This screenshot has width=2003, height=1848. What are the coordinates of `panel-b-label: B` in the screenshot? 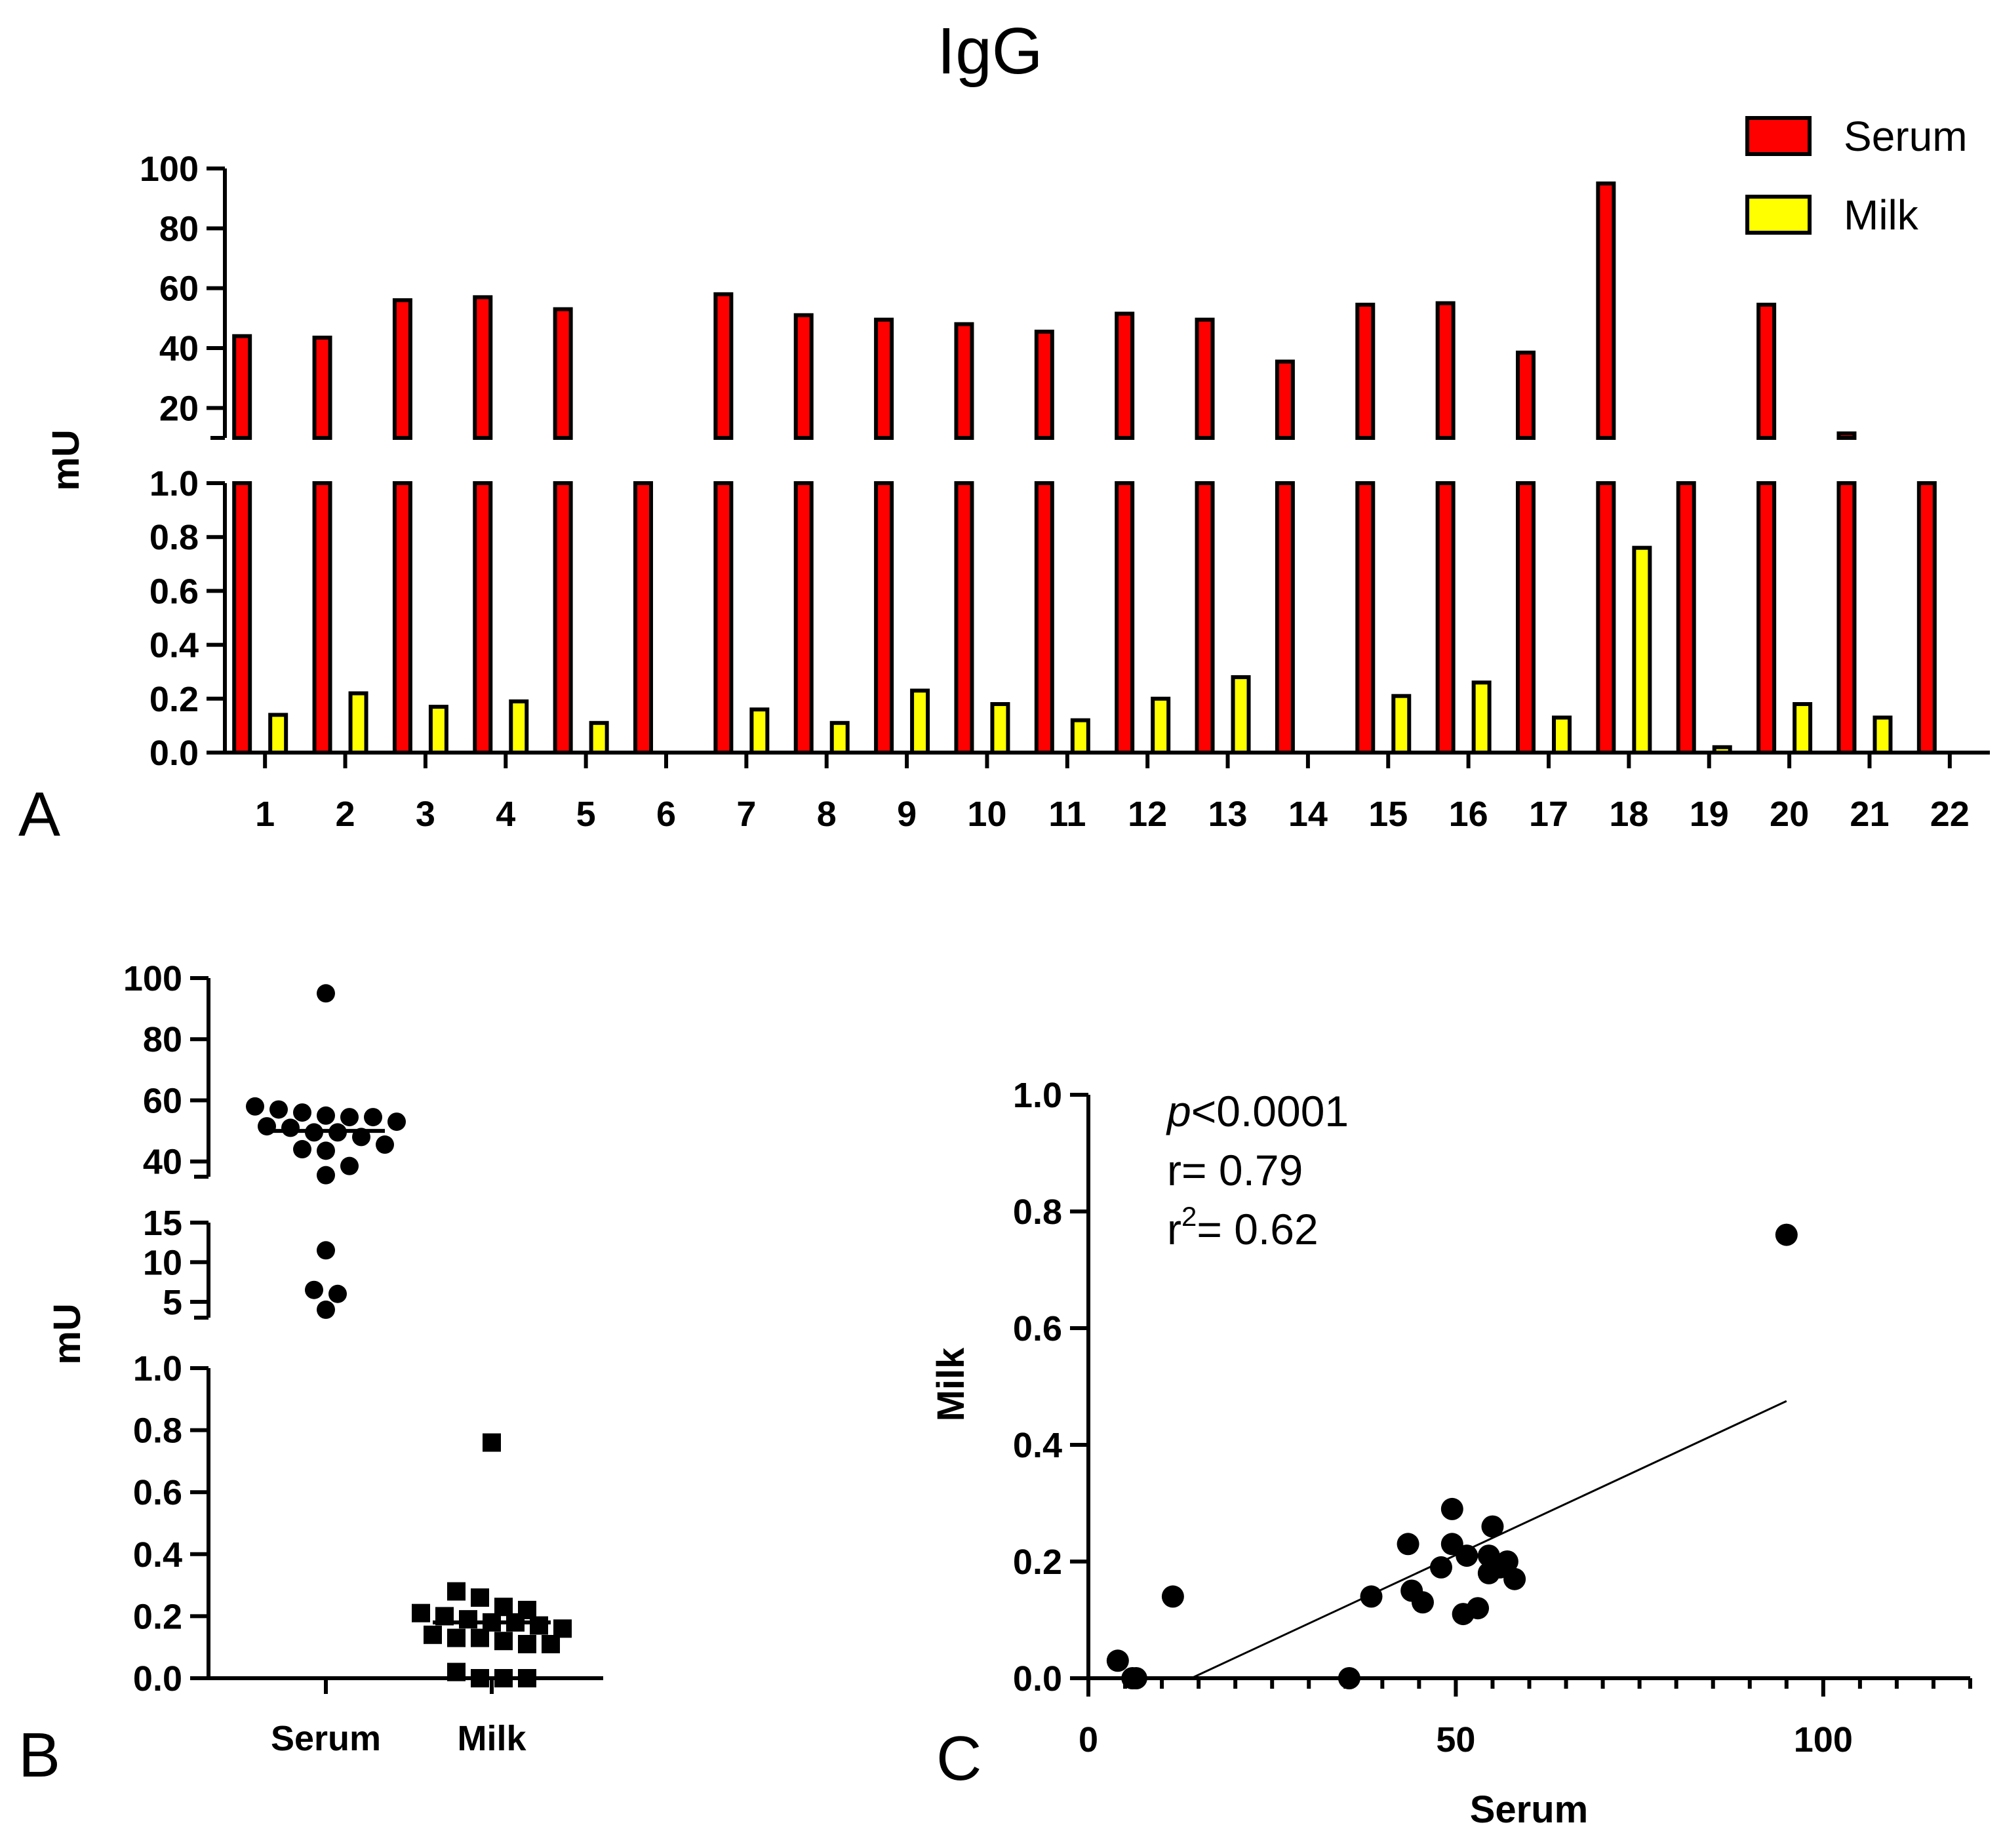 It's located at (39, 1755).